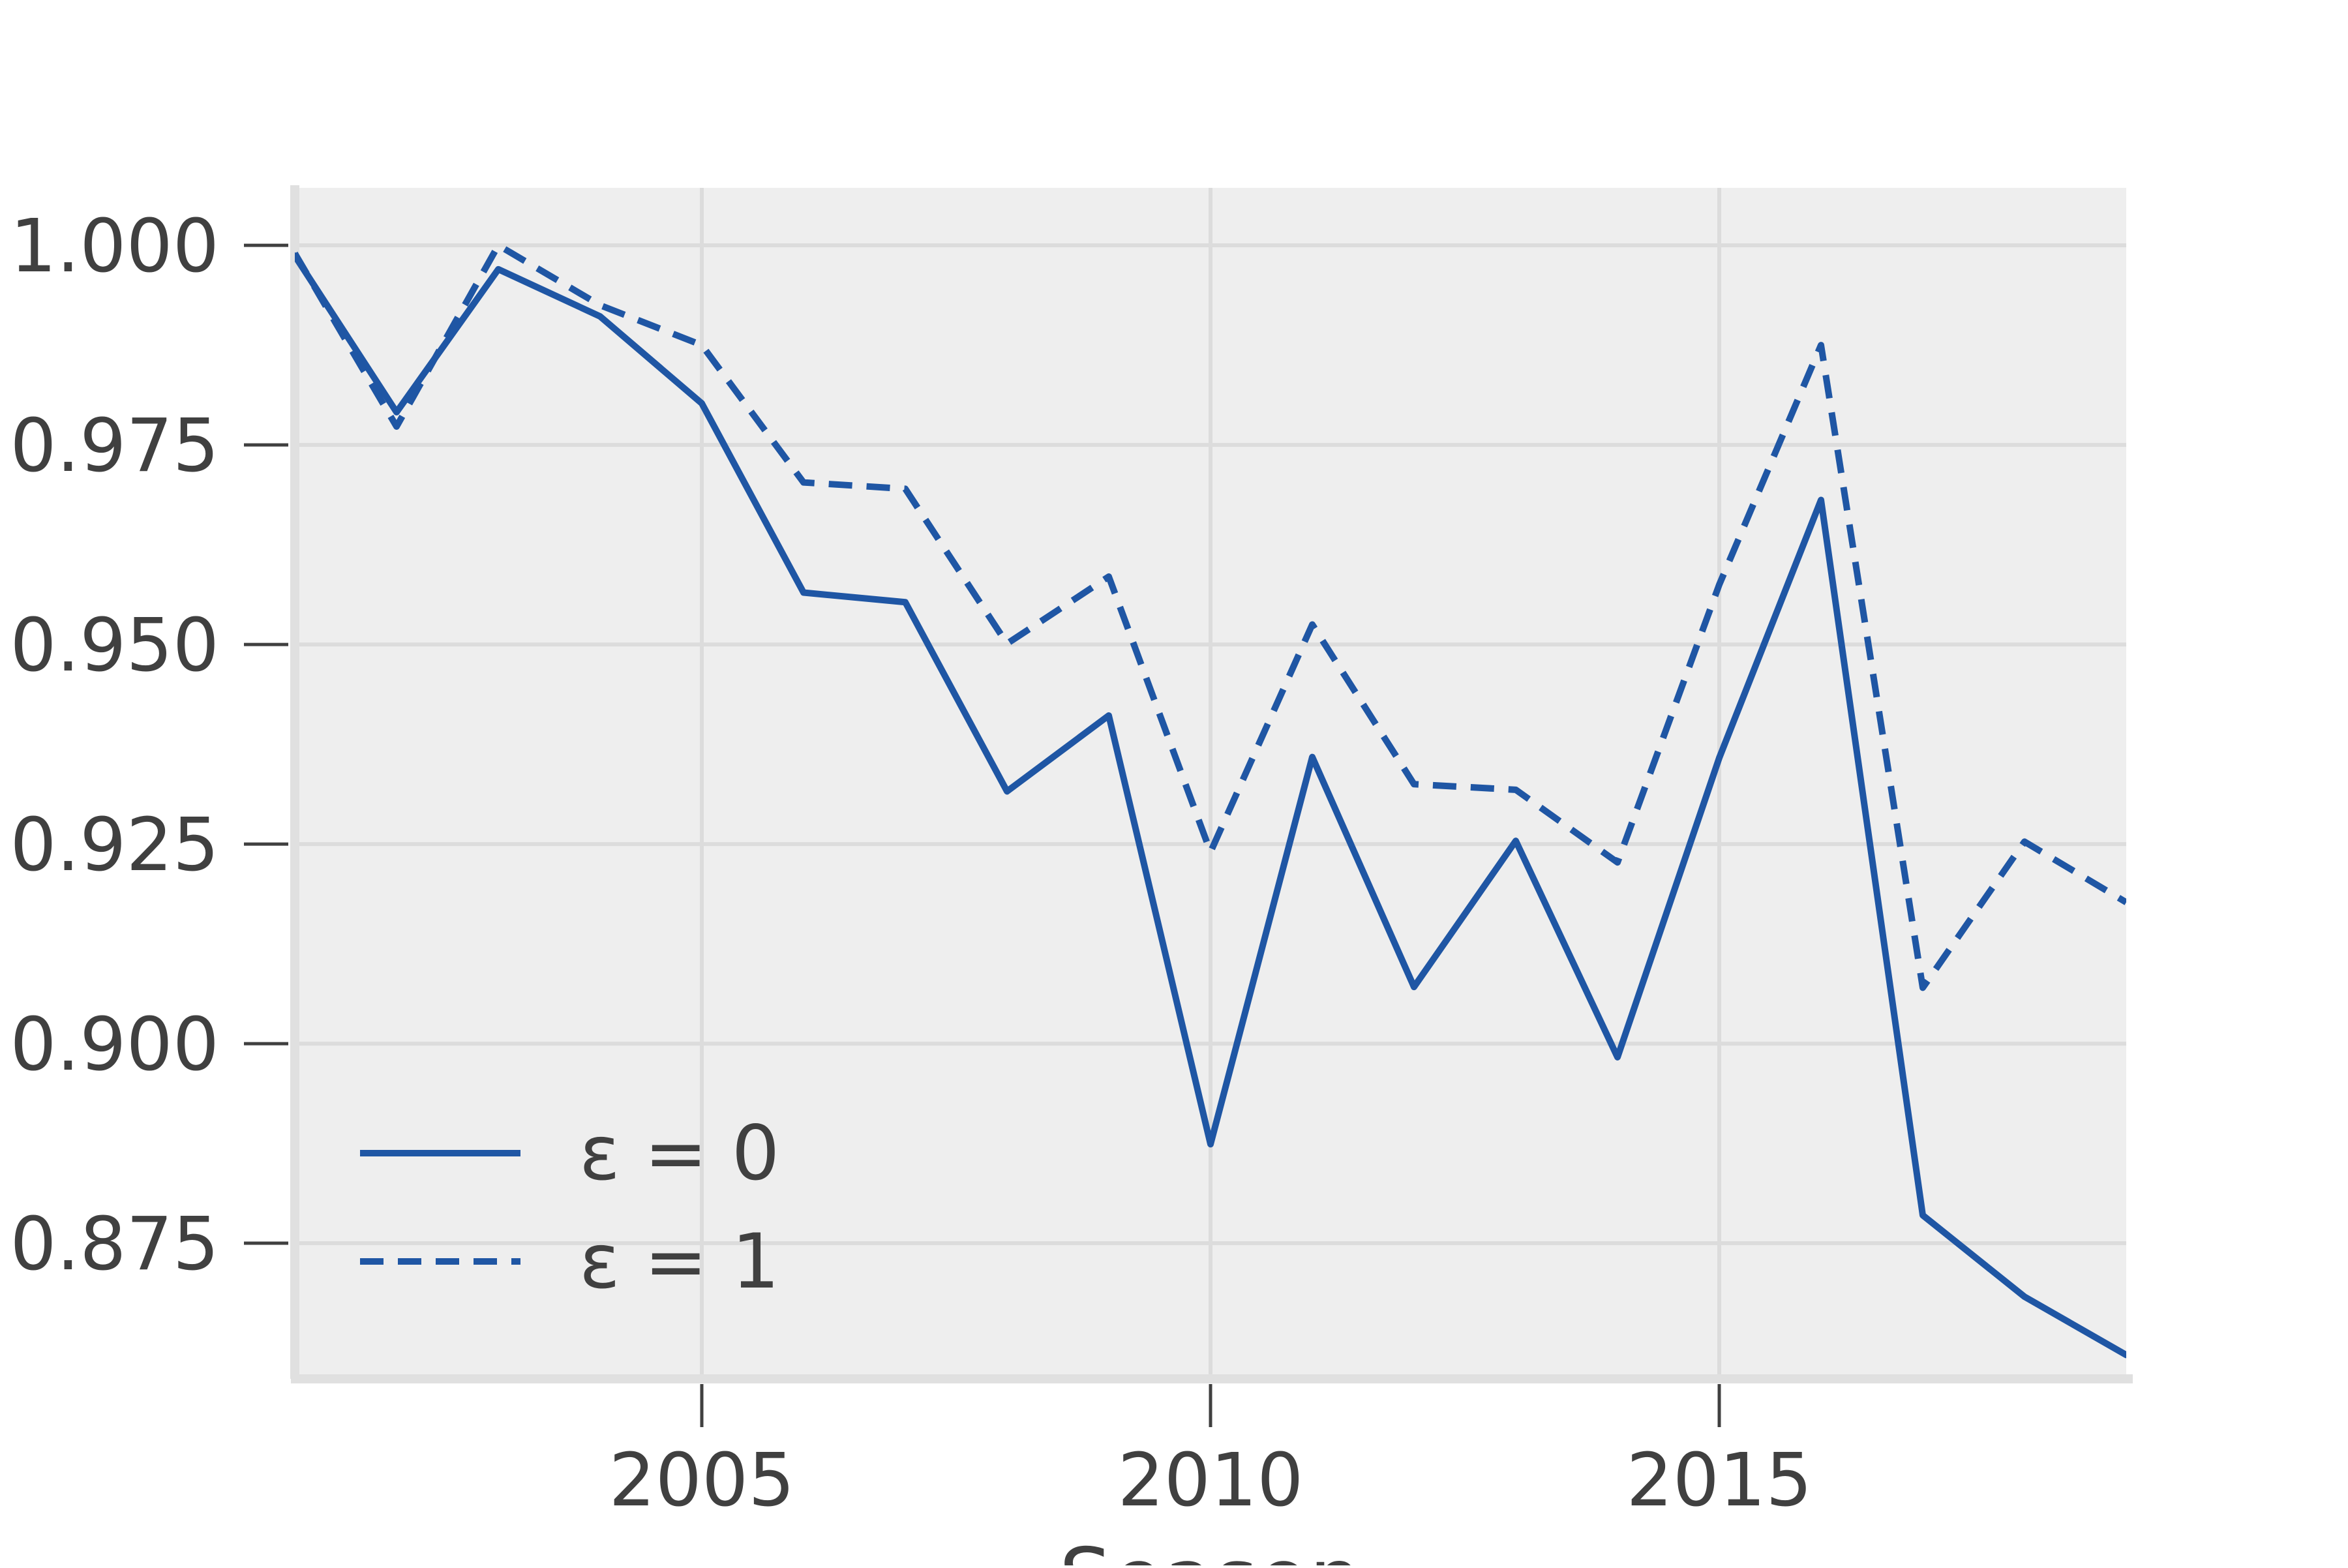 This screenshot has width=2348, height=1568. Describe the element at coordinates (1719, 1480) in the screenshot. I see `x-tick-label: 2015` at that location.